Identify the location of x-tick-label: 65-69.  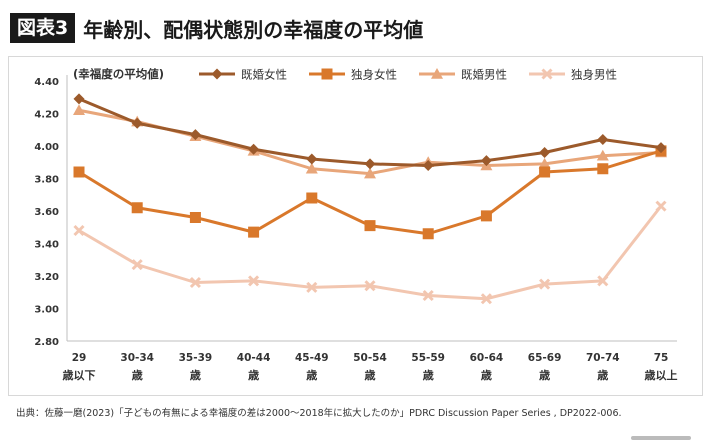
(545, 358).